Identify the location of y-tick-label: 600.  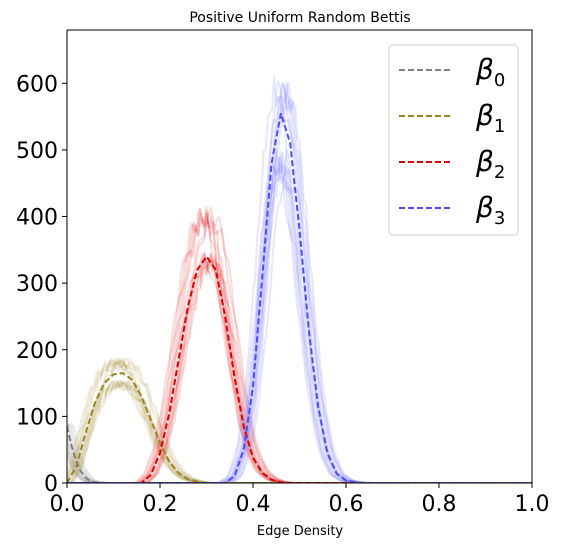
(37, 84).